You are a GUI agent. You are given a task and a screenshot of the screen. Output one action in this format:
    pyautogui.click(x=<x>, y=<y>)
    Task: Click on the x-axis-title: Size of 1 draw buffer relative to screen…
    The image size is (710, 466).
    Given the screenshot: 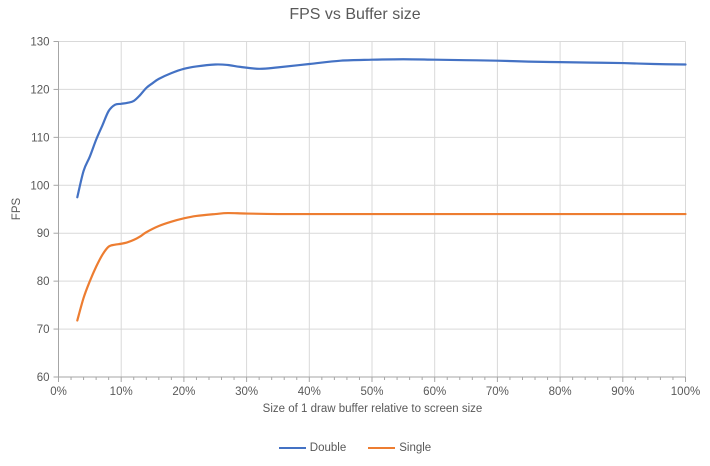 What is the action you would take?
    pyautogui.click(x=372, y=409)
    